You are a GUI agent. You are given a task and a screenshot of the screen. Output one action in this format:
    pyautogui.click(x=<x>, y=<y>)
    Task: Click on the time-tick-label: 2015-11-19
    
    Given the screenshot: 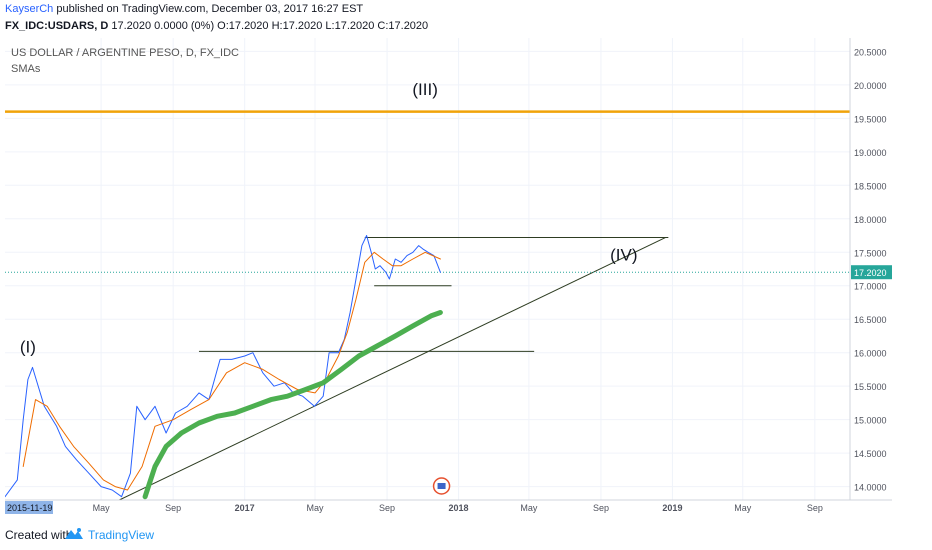 What is the action you would take?
    pyautogui.click(x=29, y=508)
    